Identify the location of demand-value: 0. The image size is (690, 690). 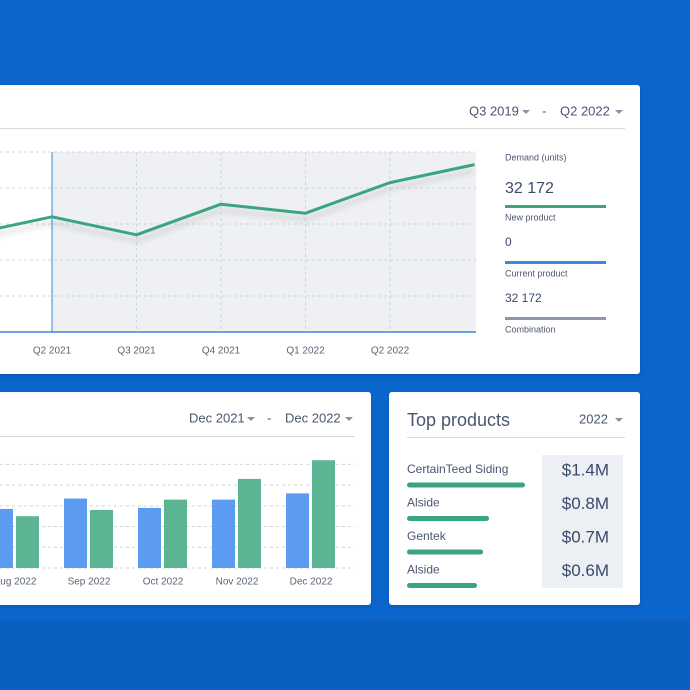
(508, 242).